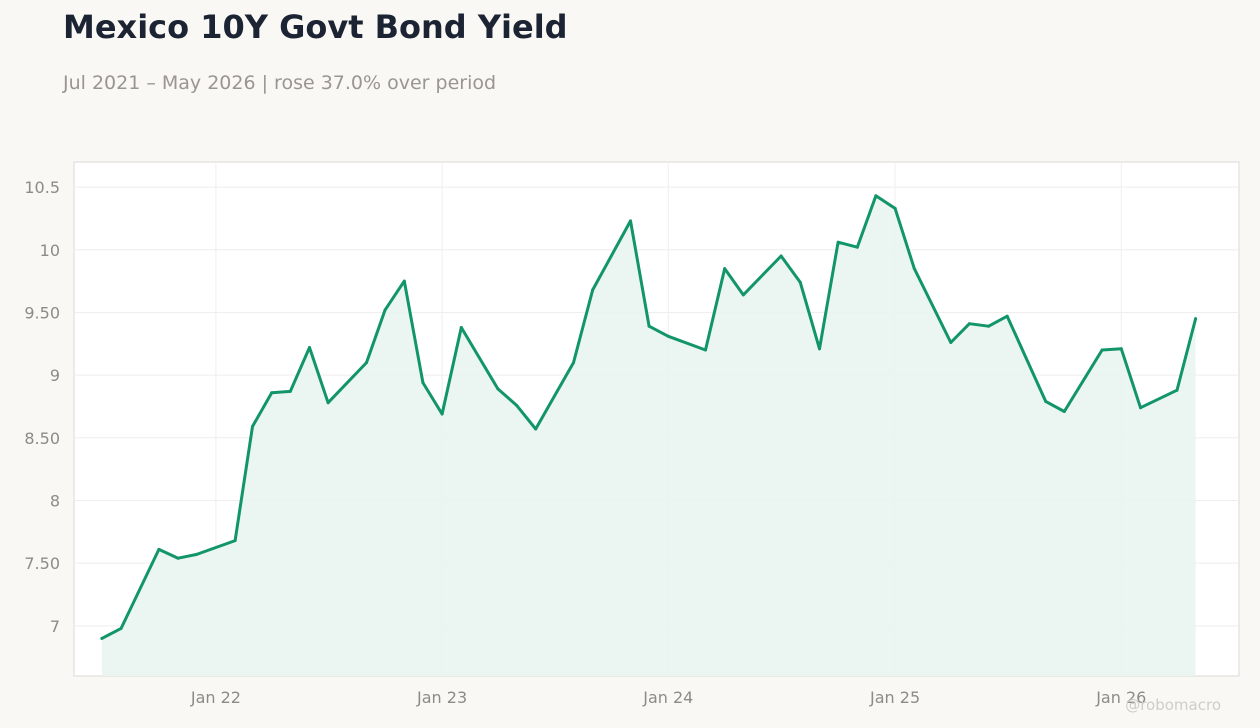 The image size is (1260, 728). I want to click on watermark: @robomacro, so click(1173, 705).